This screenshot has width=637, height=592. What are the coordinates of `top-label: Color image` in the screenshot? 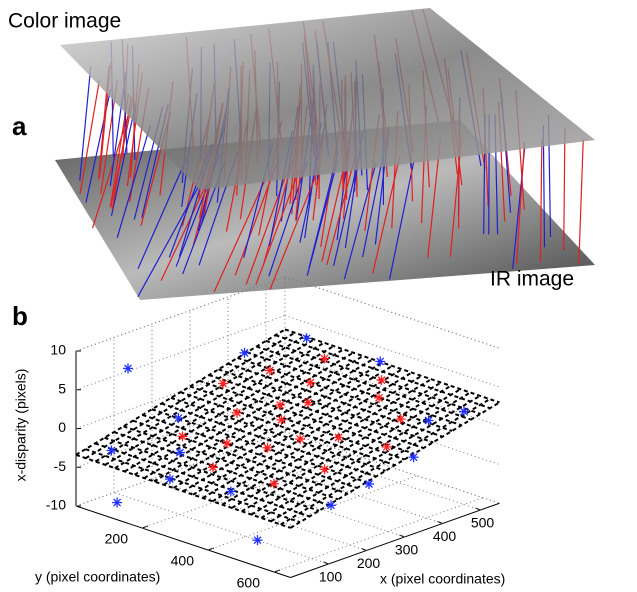 It's located at (64, 21).